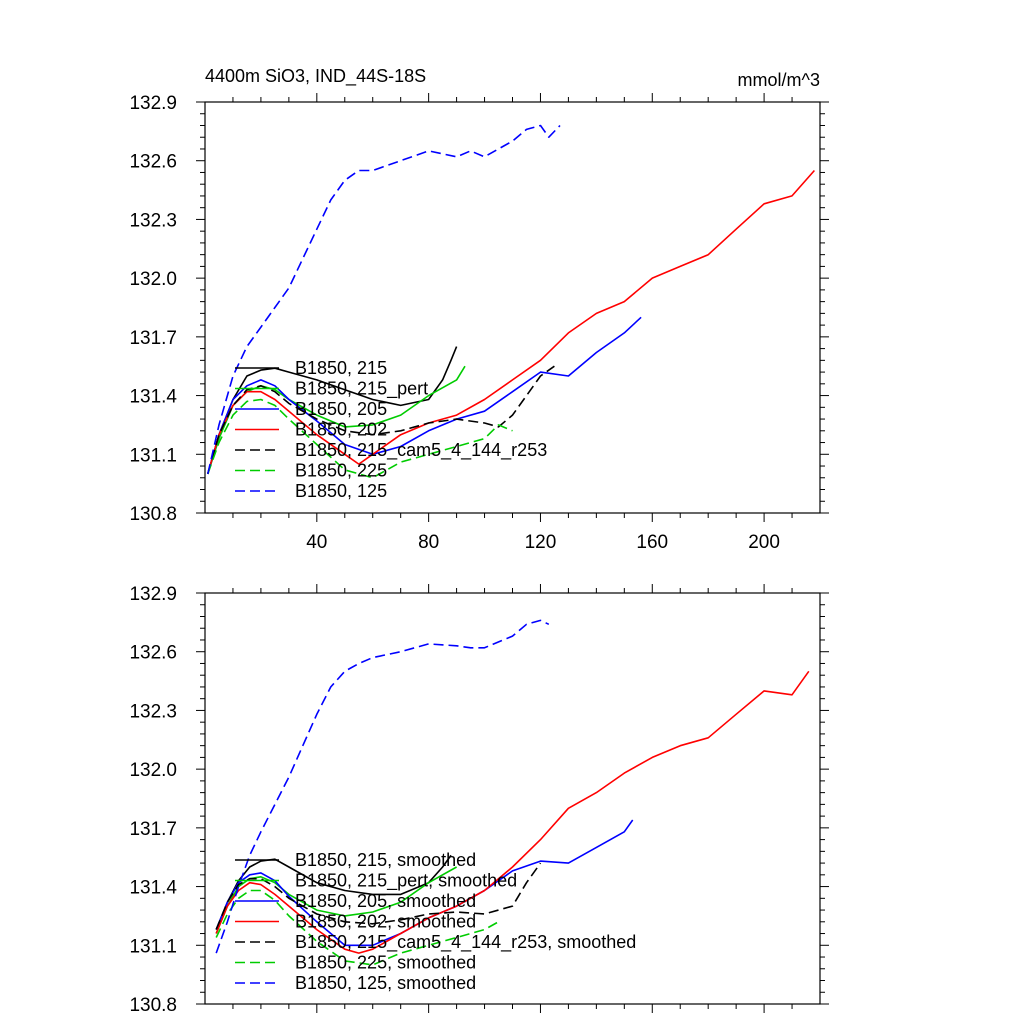 This screenshot has height=1024, width=1024. I want to click on top-legend-label-1: B1850, 215_pert, so click(361, 389).